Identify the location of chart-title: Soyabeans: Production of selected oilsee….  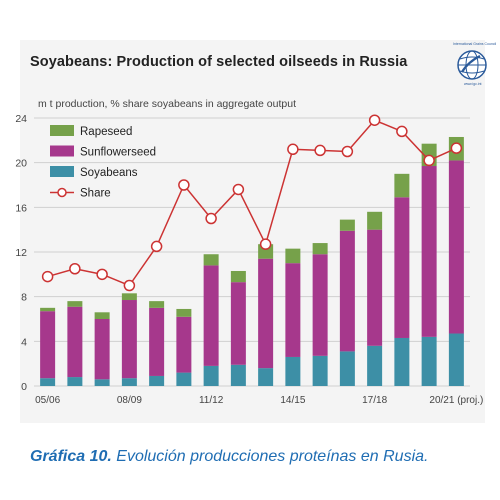
(219, 62).